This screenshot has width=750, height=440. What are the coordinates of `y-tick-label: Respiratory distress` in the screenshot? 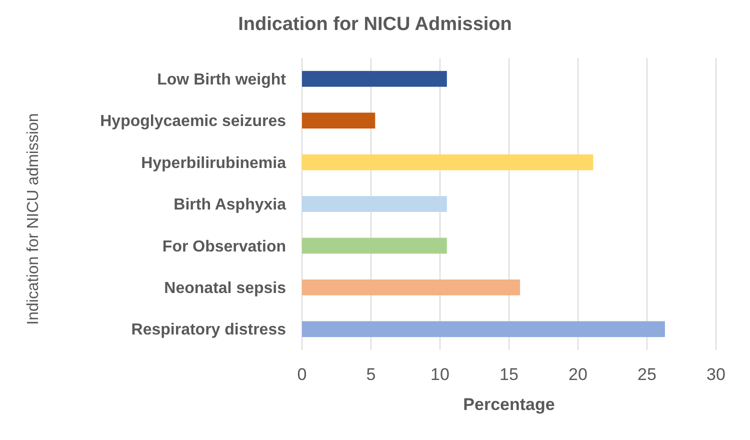 It's located at (208, 330).